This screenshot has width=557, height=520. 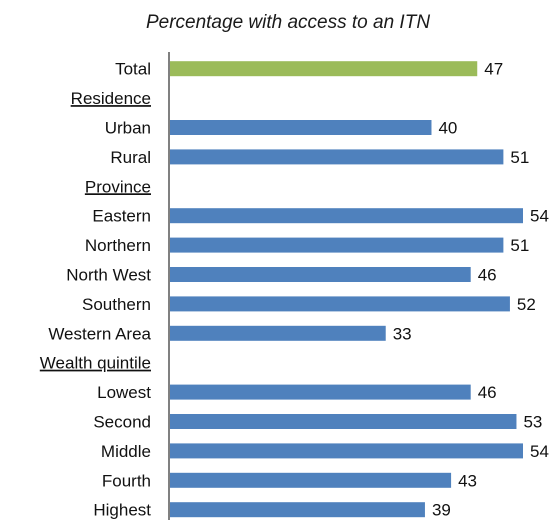 What do you see at coordinates (467, 480) in the screenshot?
I see `value-label-fourth: 43` at bounding box center [467, 480].